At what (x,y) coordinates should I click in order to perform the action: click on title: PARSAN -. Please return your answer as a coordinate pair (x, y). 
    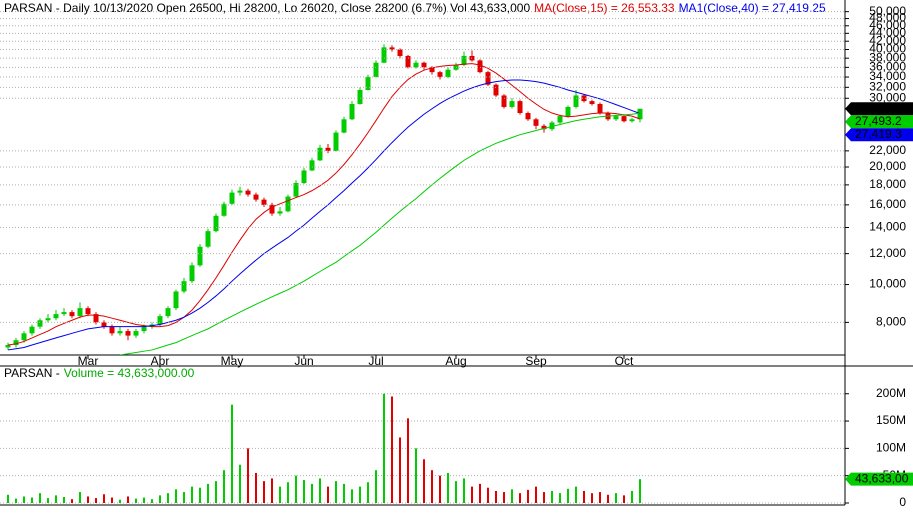
    Looking at the image, I should click on (32, 373).